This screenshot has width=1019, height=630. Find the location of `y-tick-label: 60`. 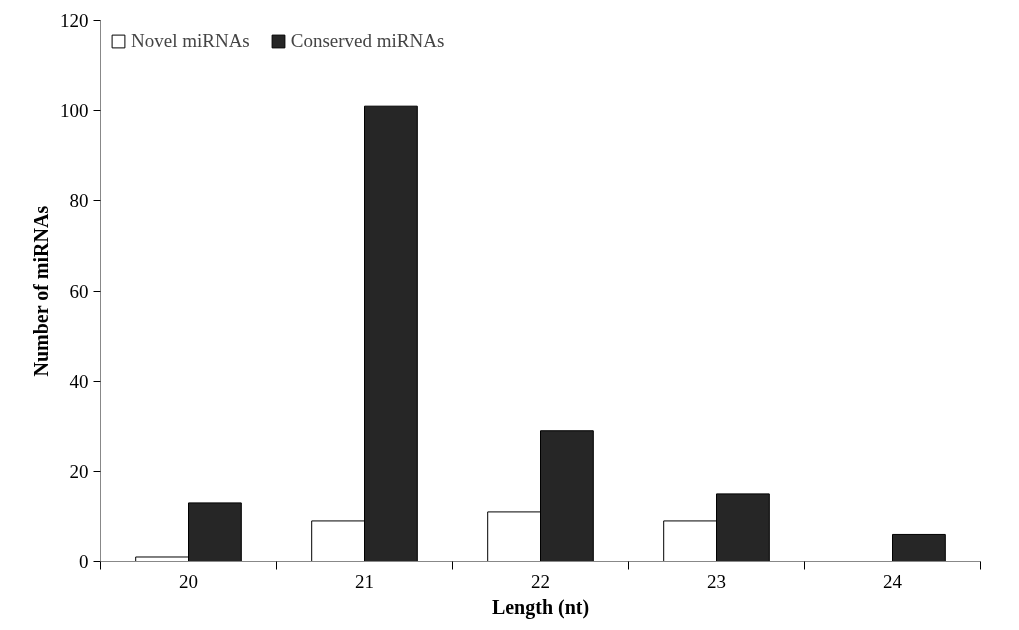

y-tick-label: 60 is located at coordinates (79, 291).